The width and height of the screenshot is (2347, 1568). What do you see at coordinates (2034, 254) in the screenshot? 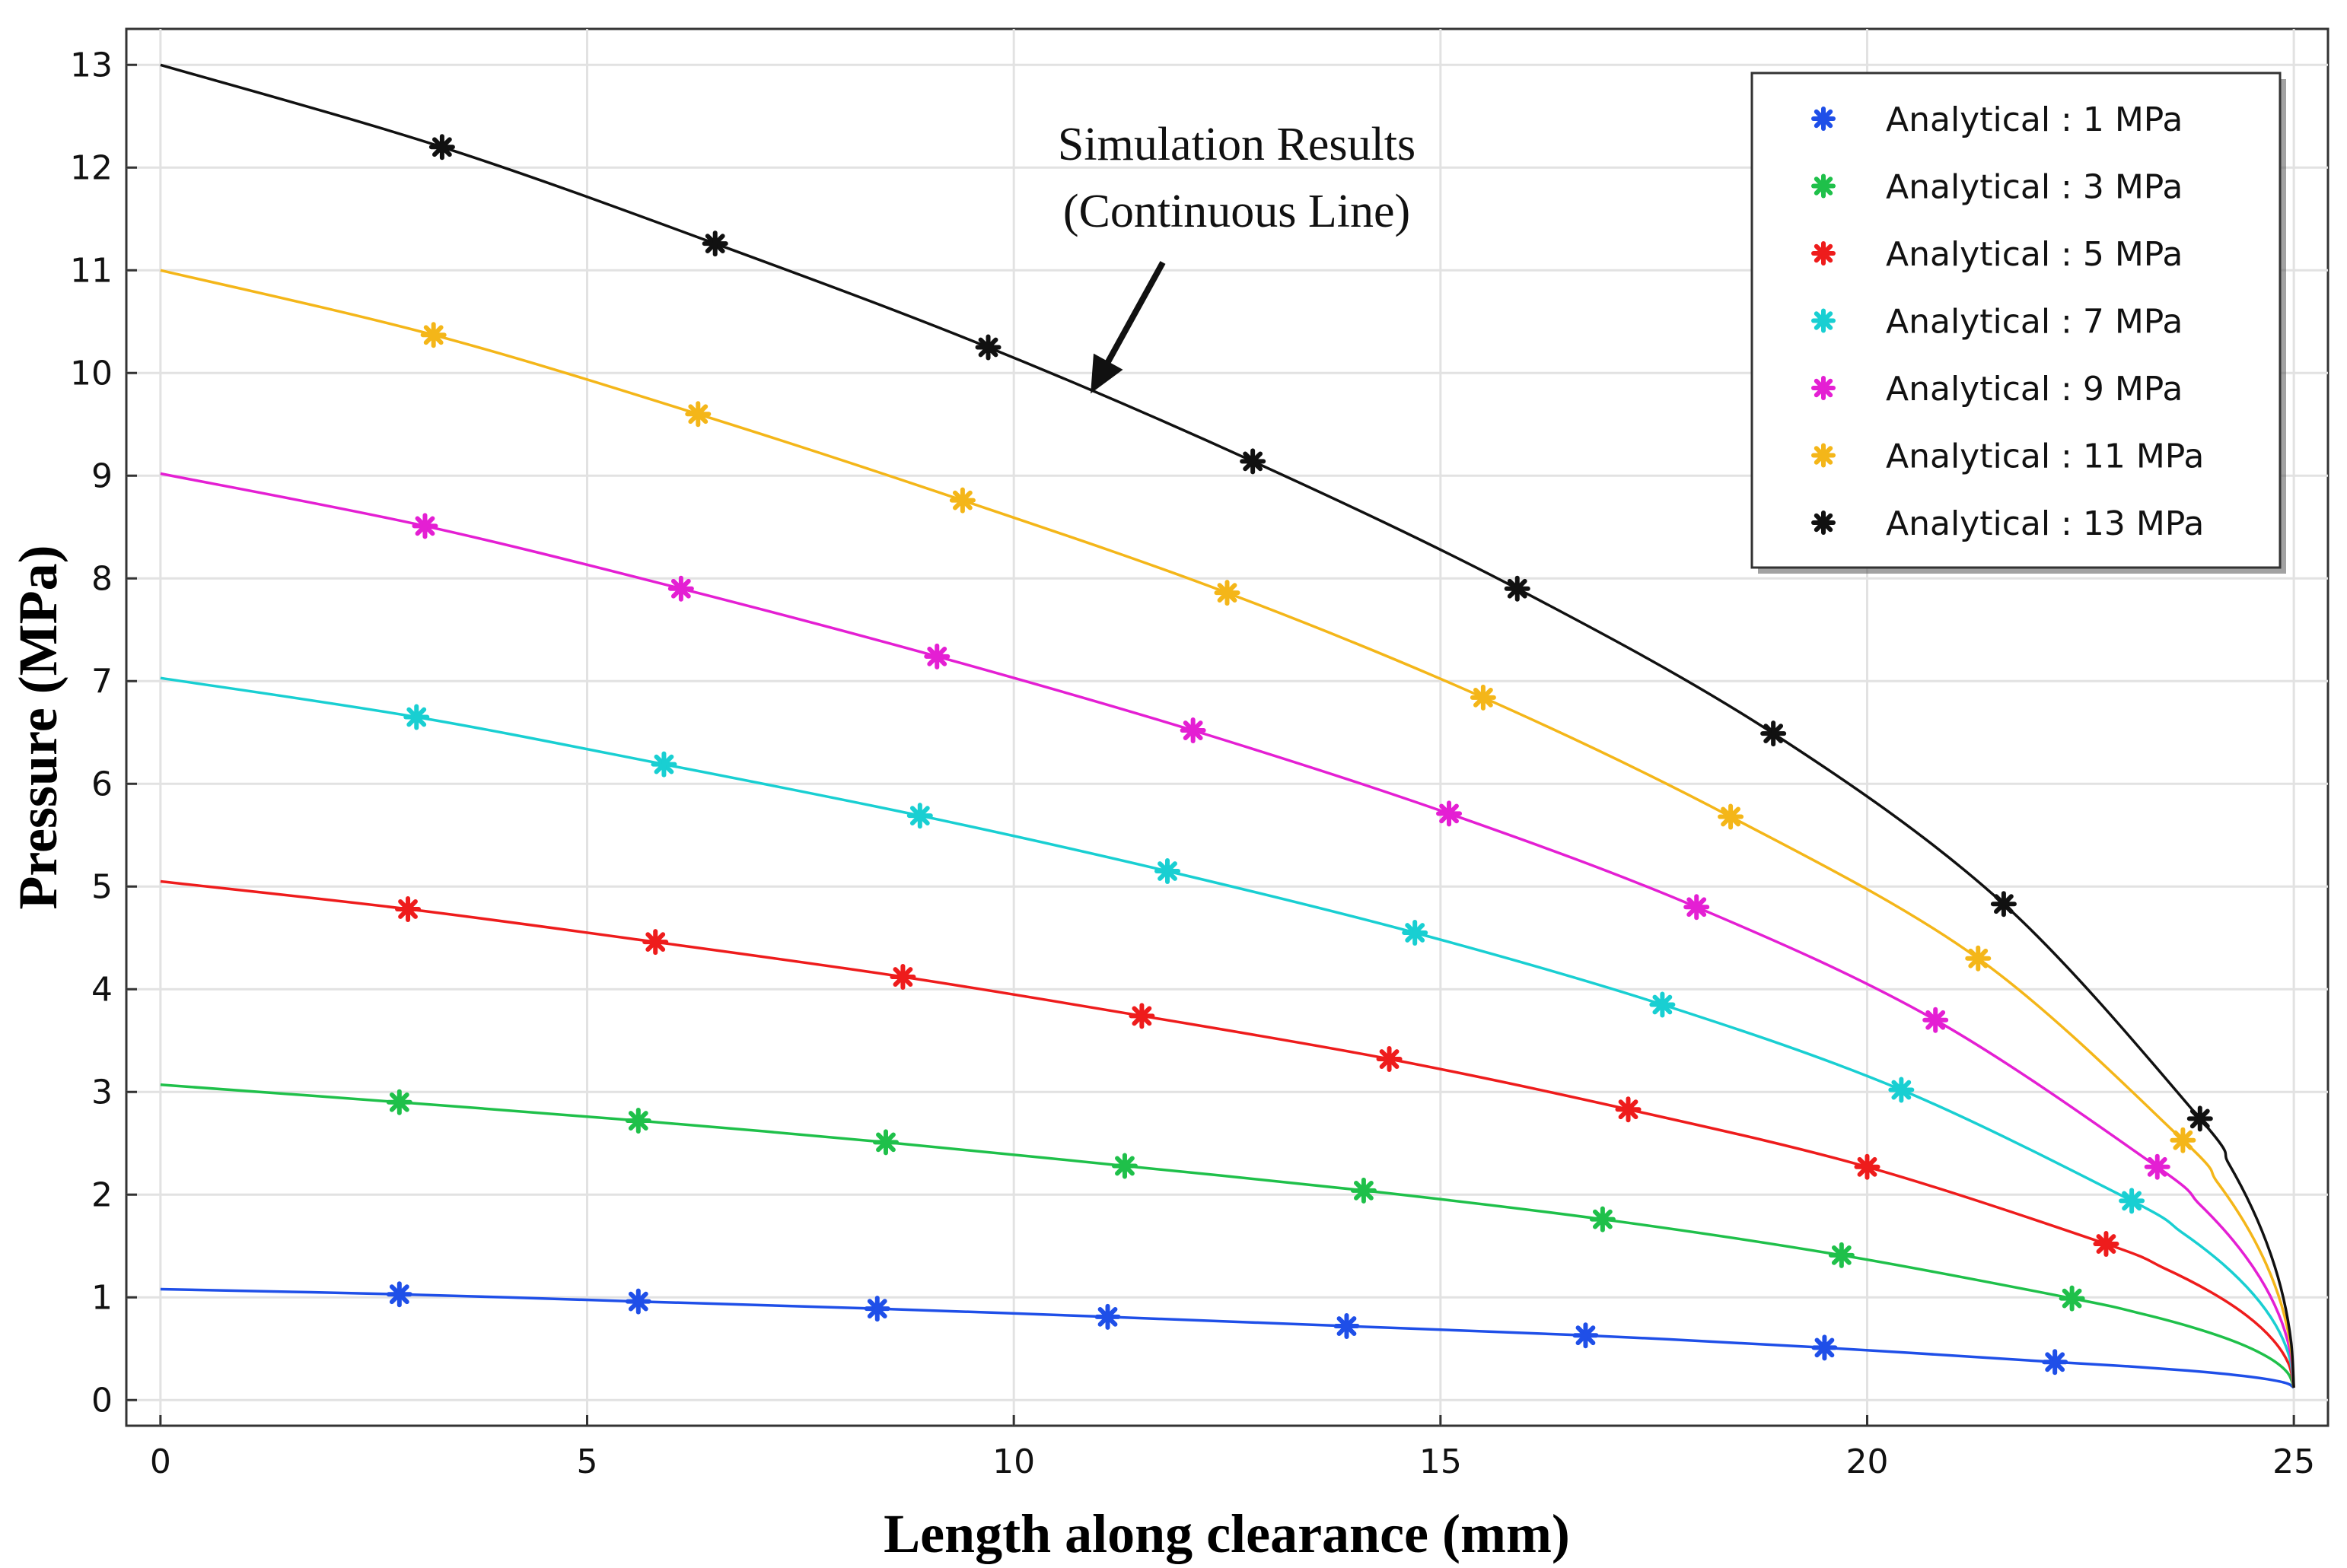
I see `legend-label-3: Analytical : 5 MPa` at bounding box center [2034, 254].